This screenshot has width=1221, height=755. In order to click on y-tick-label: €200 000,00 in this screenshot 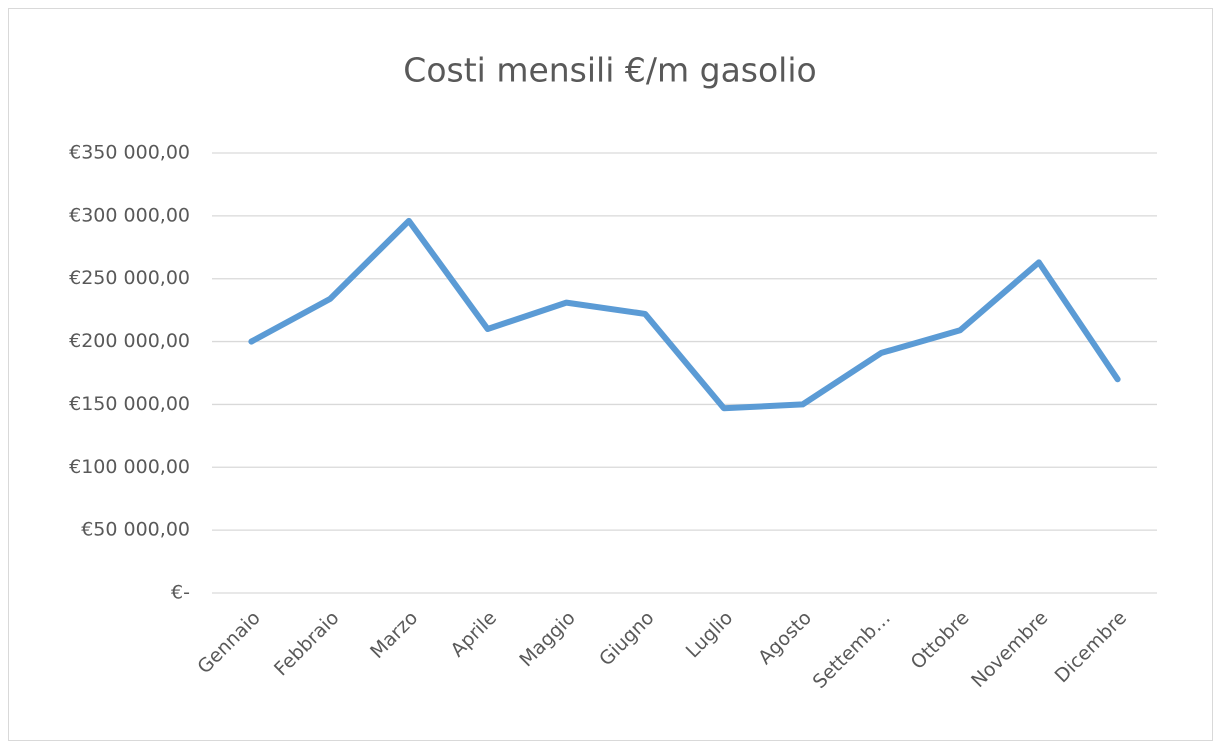, I will do `click(129, 341)`.